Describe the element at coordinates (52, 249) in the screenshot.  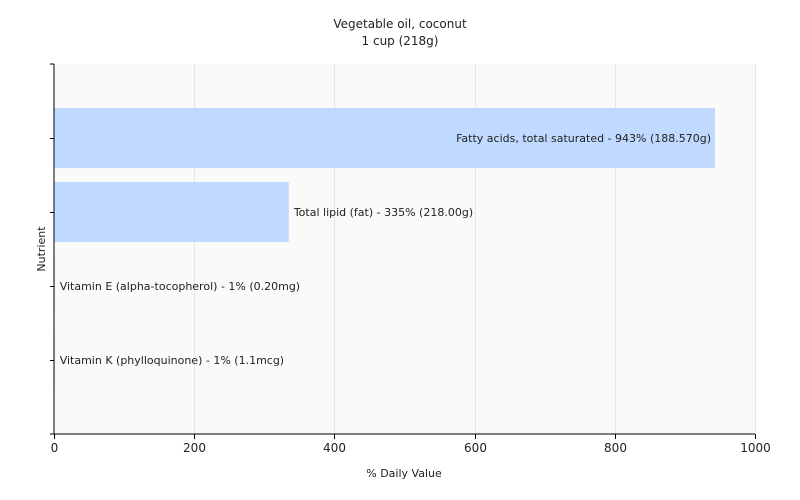
I see `y-axis-ticks` at that location.